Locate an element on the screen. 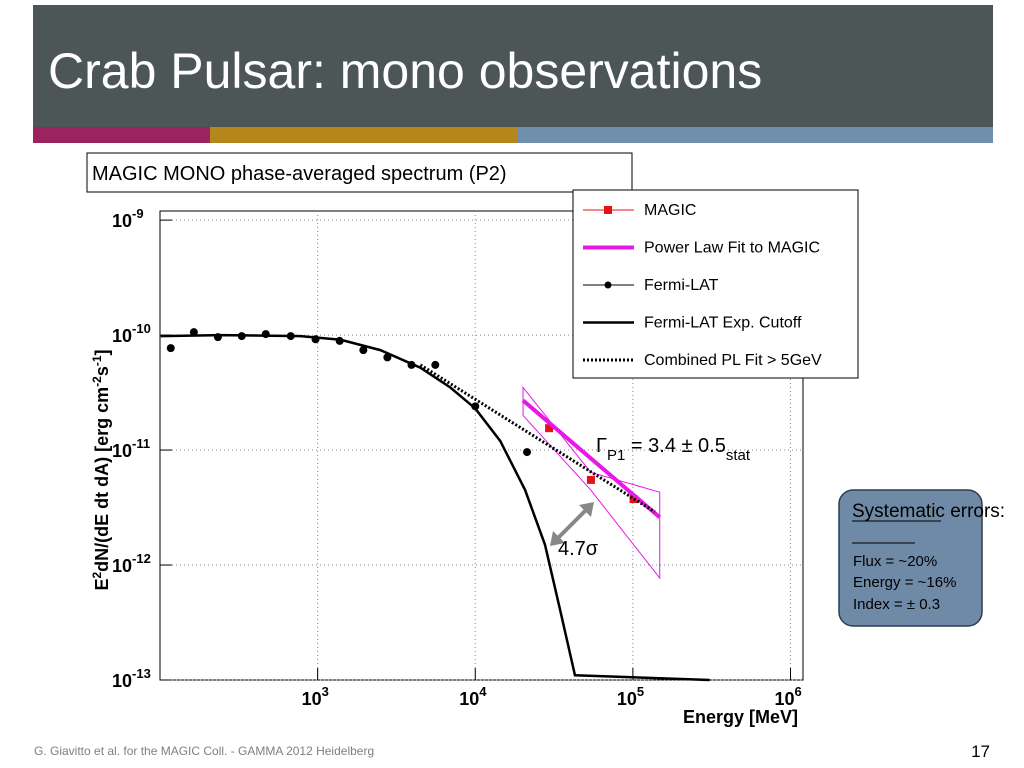 The width and height of the screenshot is (1024, 768). annotation-part: stat is located at coordinates (738, 455).